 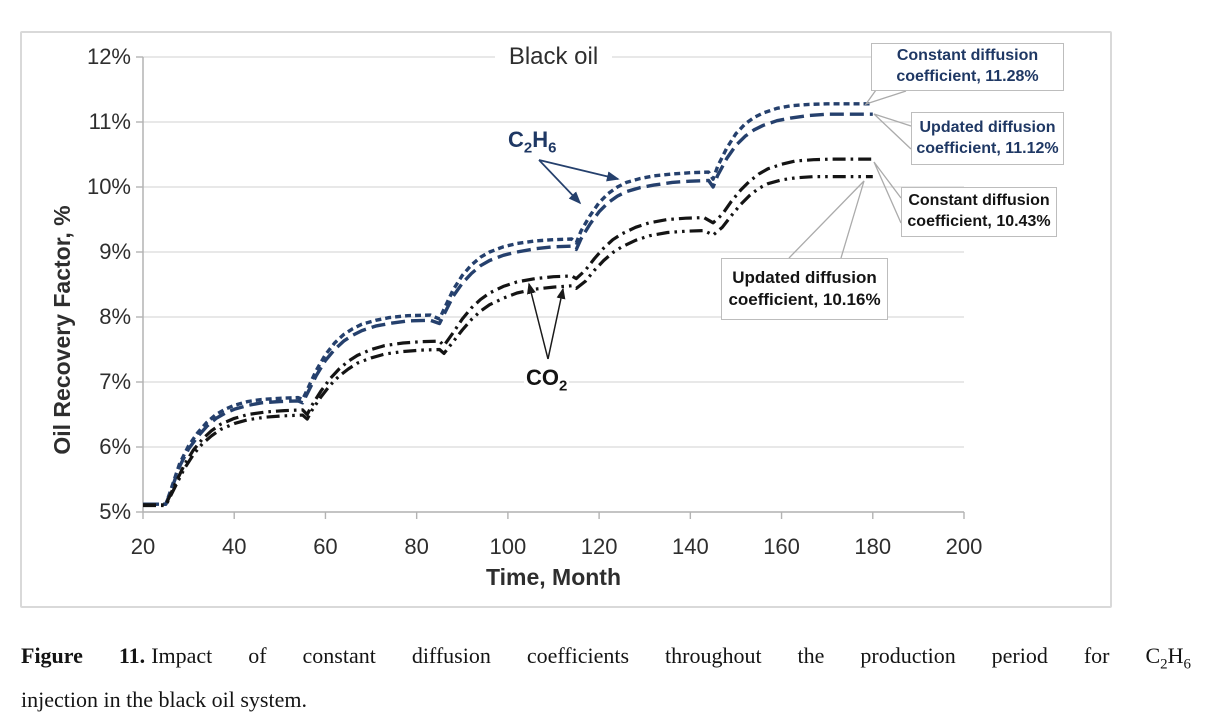 I want to click on caption-figure-label: Figure 11., so click(x=83, y=655).